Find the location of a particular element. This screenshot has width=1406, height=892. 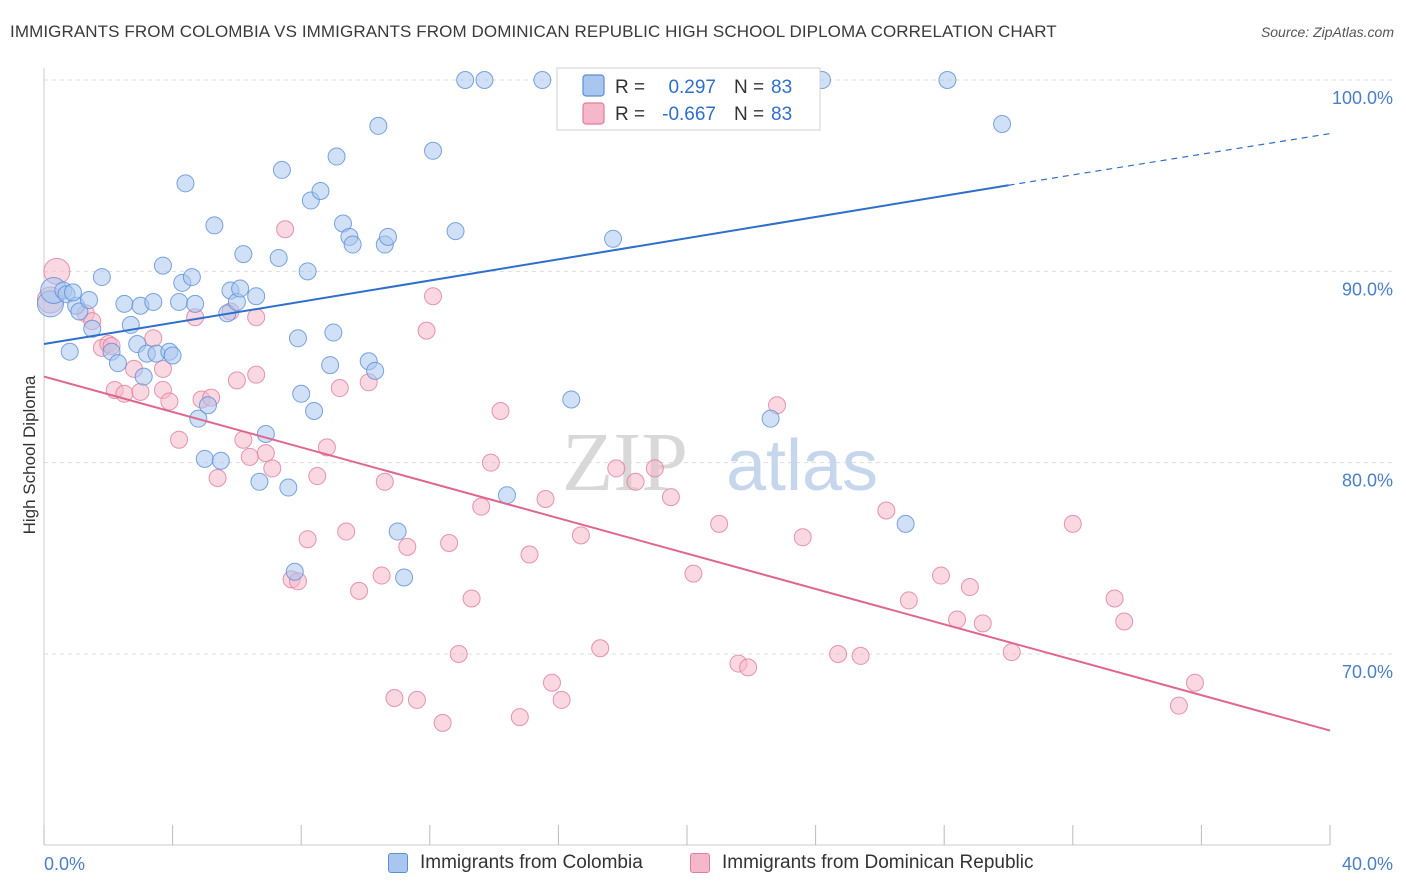

y-tick-label: 80.0% is located at coordinates (1367, 481).